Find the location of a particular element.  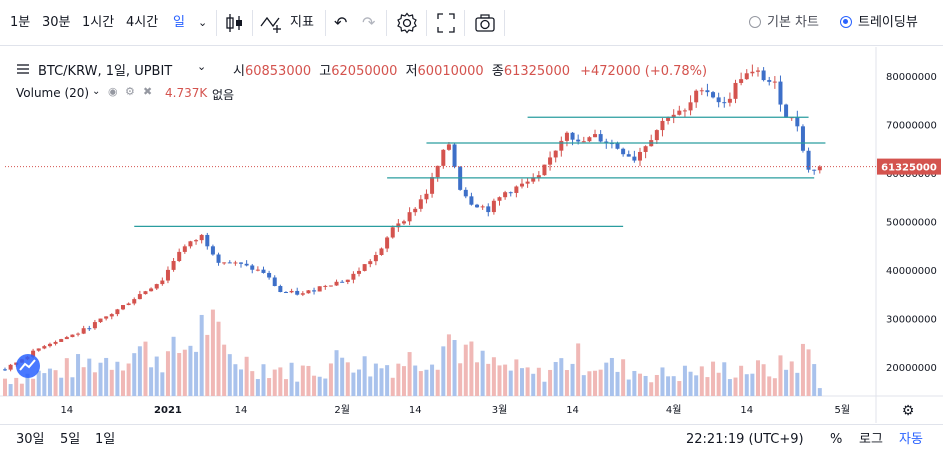

tradingview-label: 트레이딩뷰 is located at coordinates (888, 22).